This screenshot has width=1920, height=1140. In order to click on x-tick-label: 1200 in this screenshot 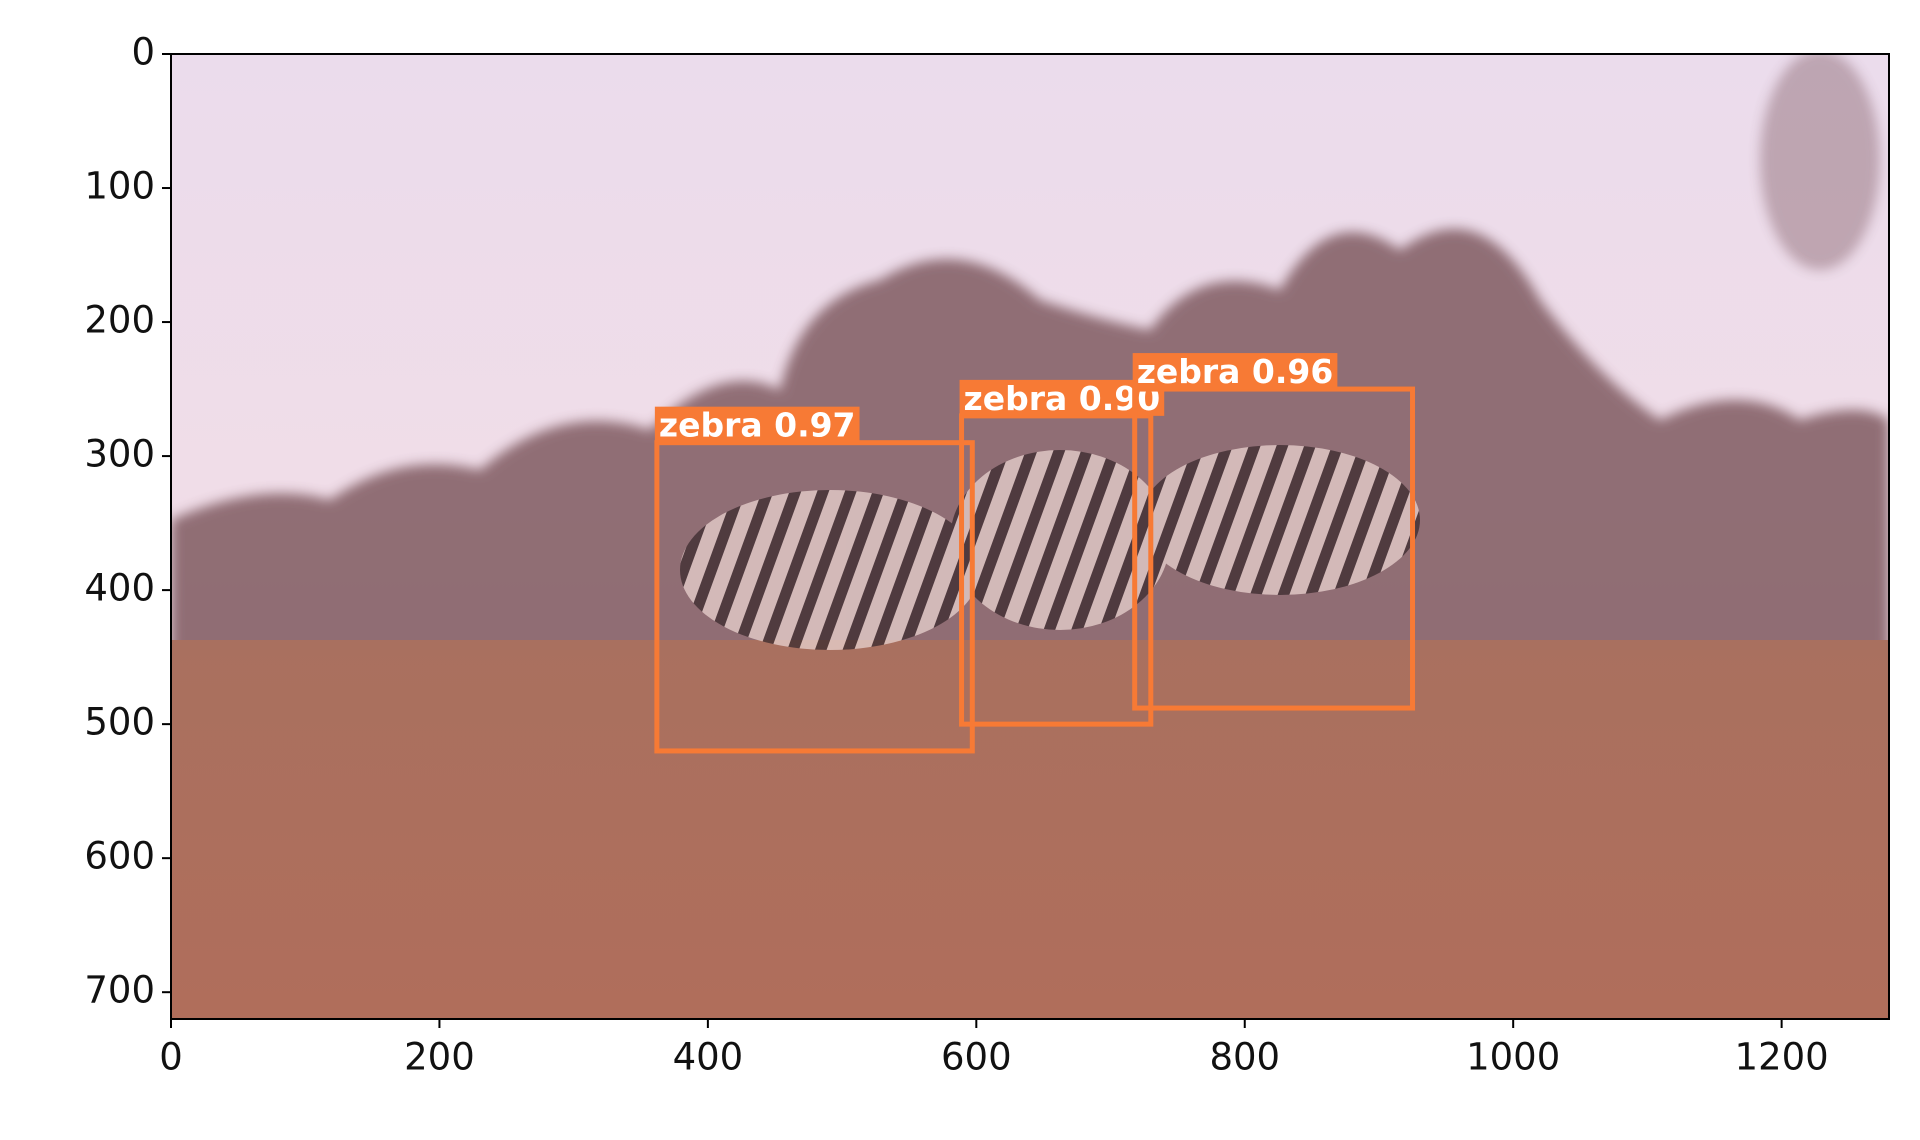, I will do `click(1782, 1057)`.